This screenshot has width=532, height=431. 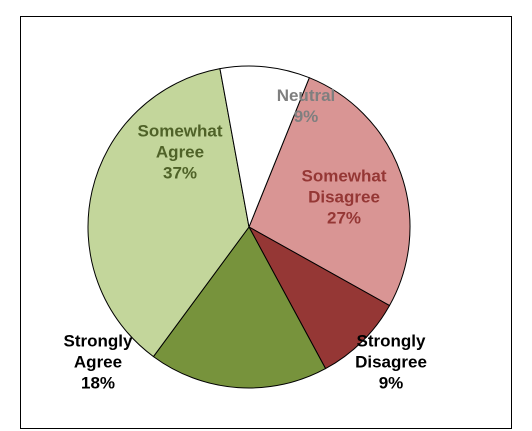 I want to click on slice-label-somewhat-agree: Somewhat Agree 37%, so click(x=179, y=151).